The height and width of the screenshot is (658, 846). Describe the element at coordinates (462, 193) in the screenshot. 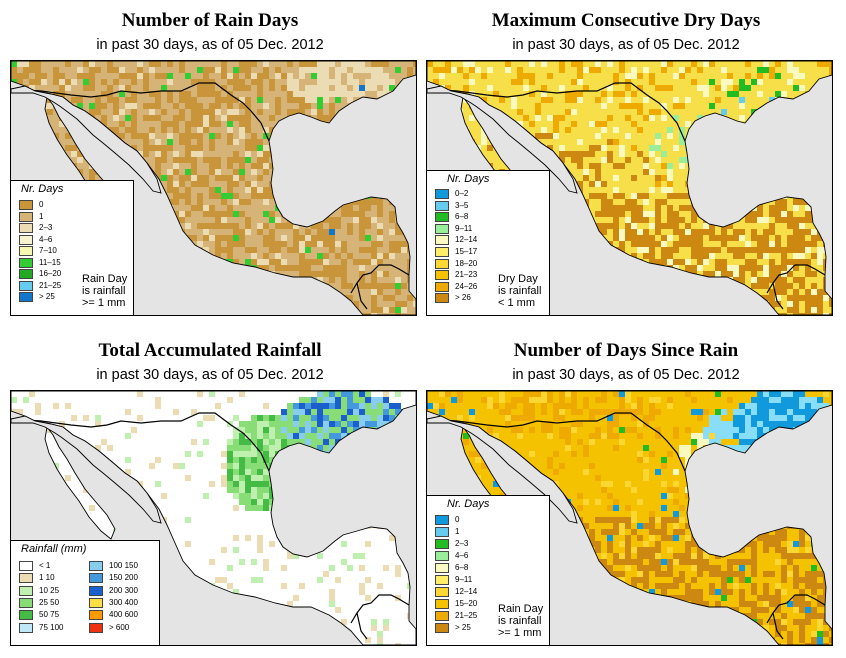

I see `legend-label: 0–2` at that location.